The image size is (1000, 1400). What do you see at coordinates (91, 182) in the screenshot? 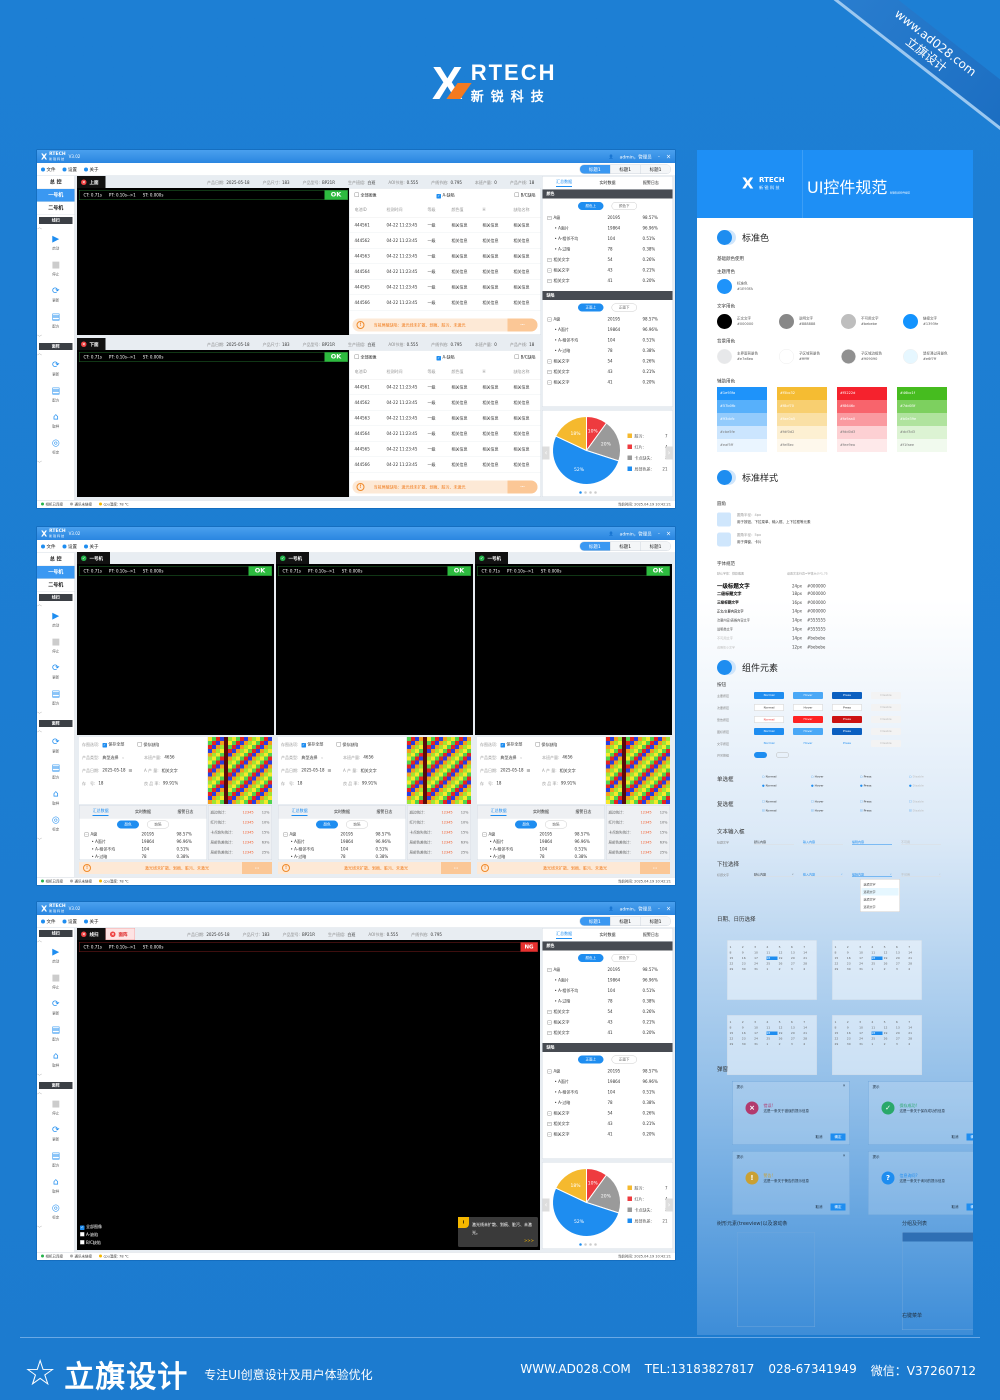
I see `camera-tab: × 上面` at bounding box center [91, 182].